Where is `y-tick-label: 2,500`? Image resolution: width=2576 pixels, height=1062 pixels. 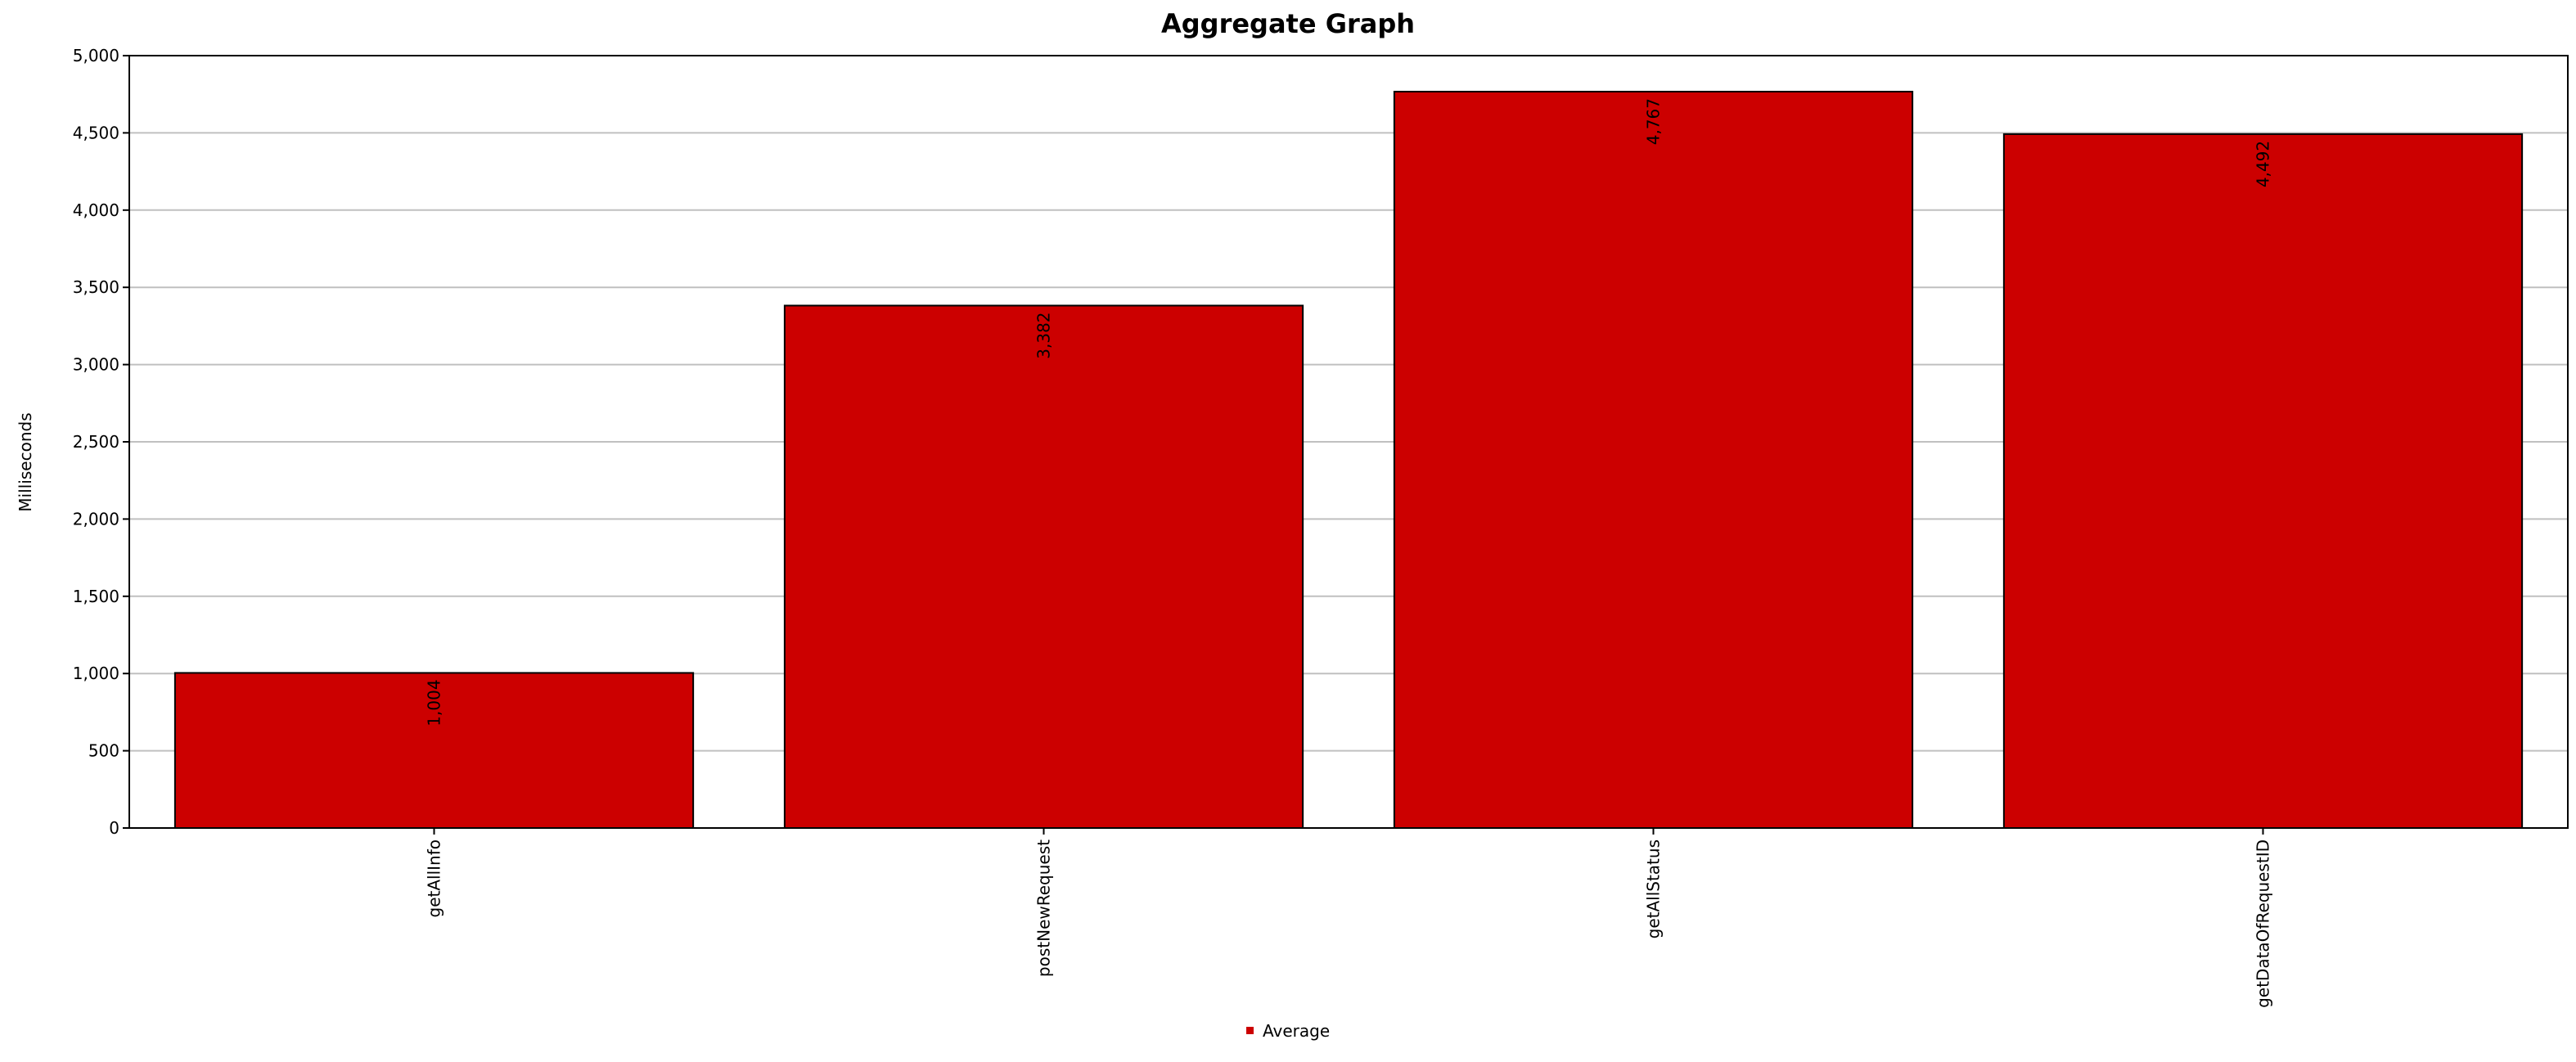 y-tick-label: 2,500 is located at coordinates (96, 442).